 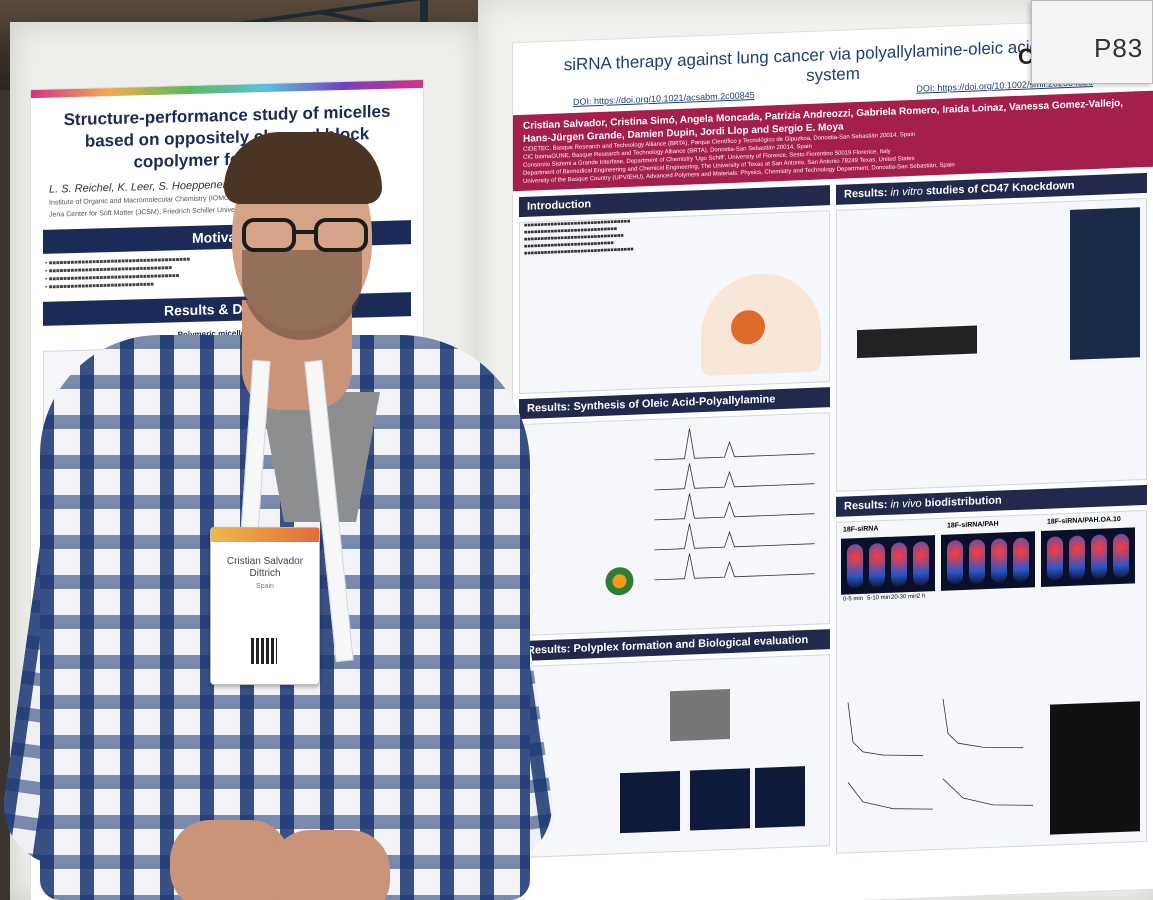 What do you see at coordinates (748, 327) in the screenshot?
I see `nucleus-illustration` at bounding box center [748, 327].